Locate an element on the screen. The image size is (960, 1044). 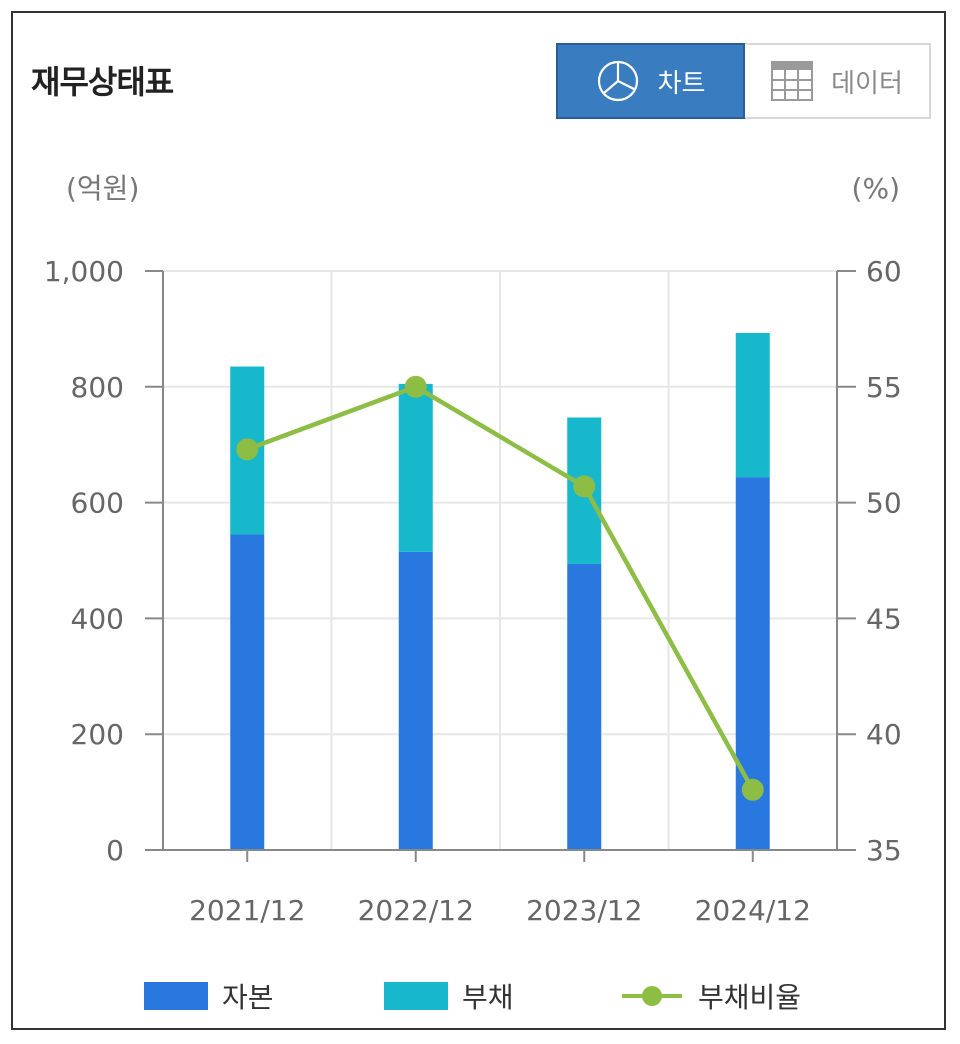
legend-item-liability: 부채 is located at coordinates (449, 996).